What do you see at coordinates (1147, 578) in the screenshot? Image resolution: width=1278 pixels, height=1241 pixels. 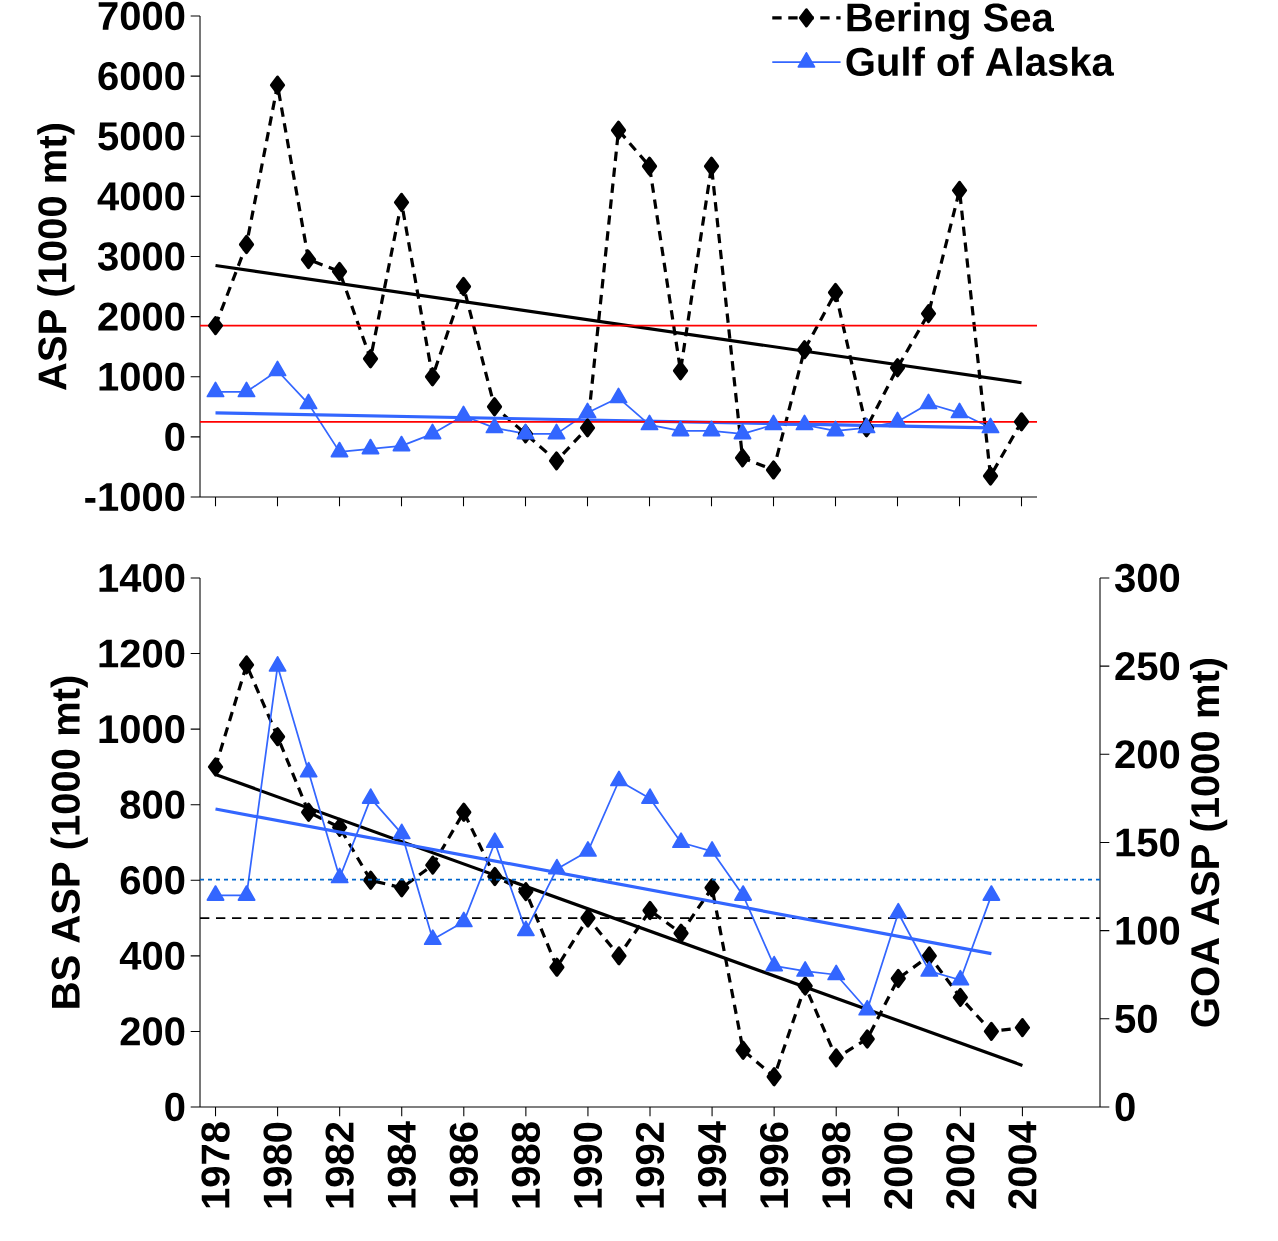 I see `y2-tick-label: 300` at bounding box center [1147, 578].